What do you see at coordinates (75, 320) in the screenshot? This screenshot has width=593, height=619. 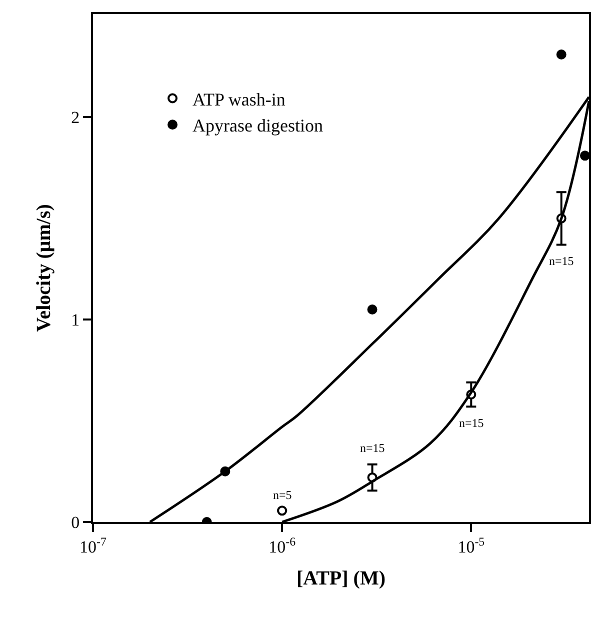 I see `y-tick-label: 1` at bounding box center [75, 320].